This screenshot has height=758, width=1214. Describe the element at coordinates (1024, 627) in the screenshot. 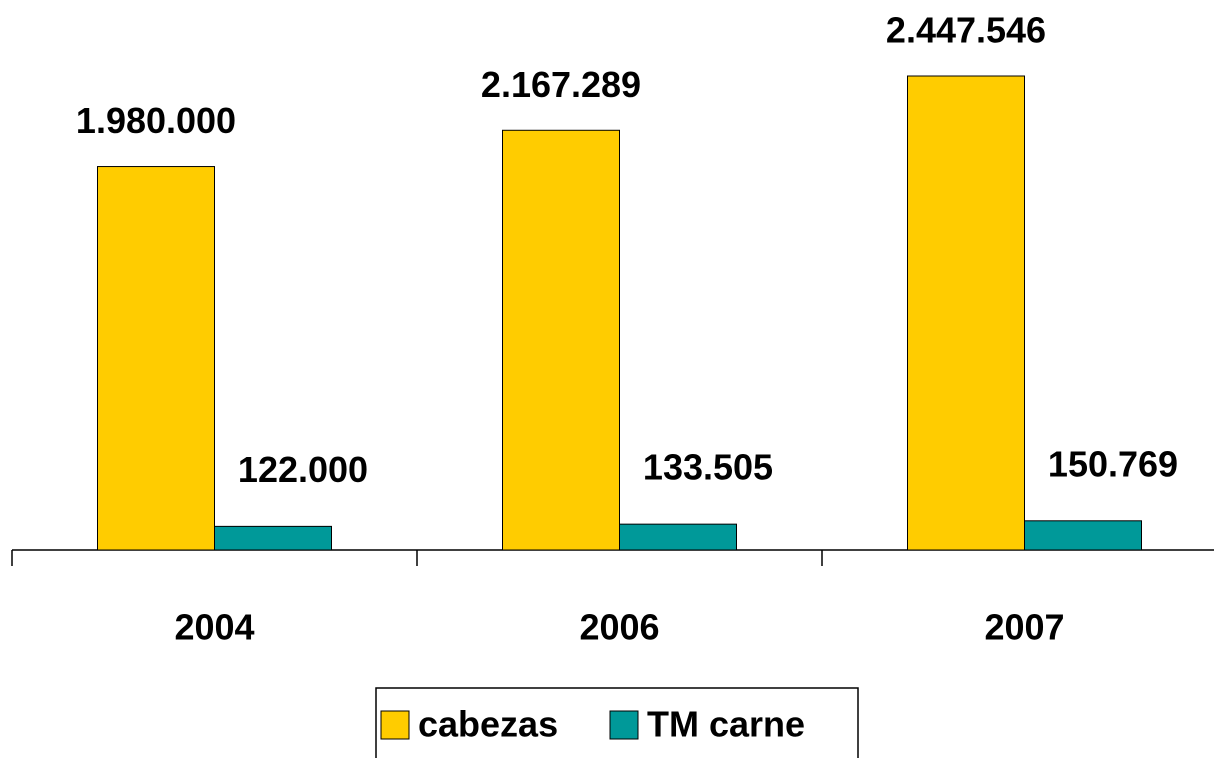

I see `x-tick-label: 2007` at that location.